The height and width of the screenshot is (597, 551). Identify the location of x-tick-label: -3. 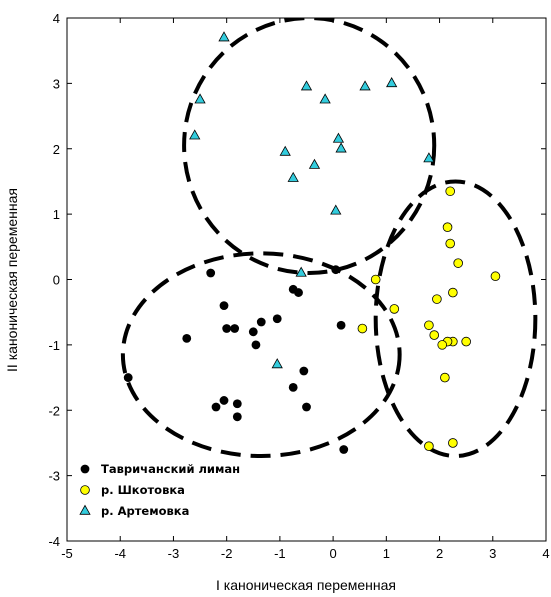
(174, 553).